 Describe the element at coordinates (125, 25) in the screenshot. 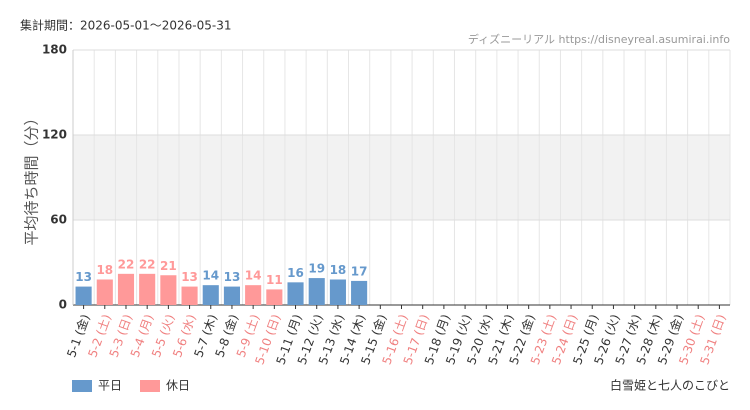

I see `period: 集計期間：2026-05-01～2026-05-31` at that location.